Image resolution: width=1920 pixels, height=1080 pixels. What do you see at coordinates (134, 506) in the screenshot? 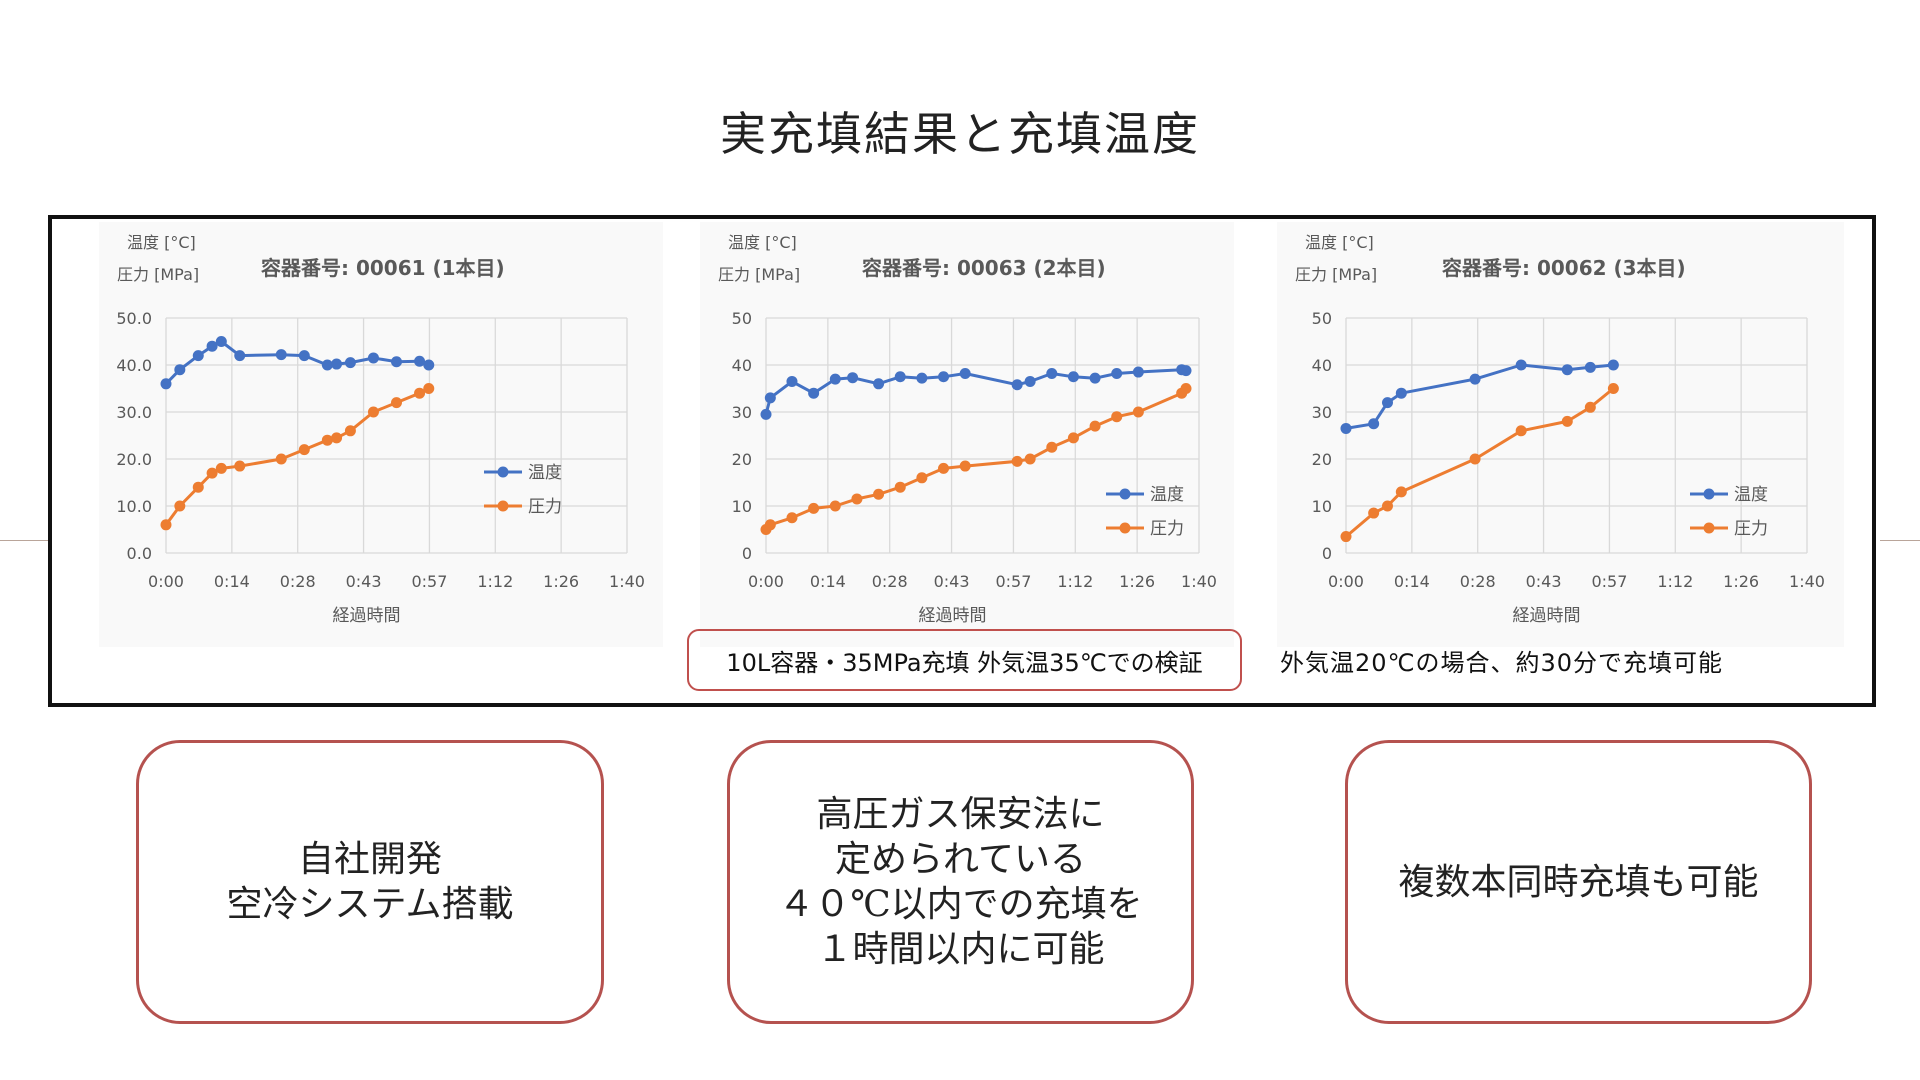
I see `y-tick-label: 10.0` at bounding box center [134, 506].